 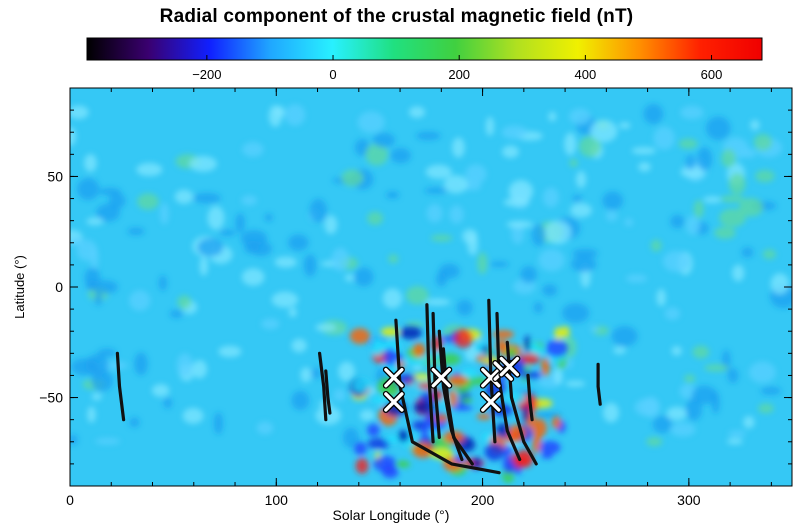 I want to click on x-marker, so click(x=393, y=377).